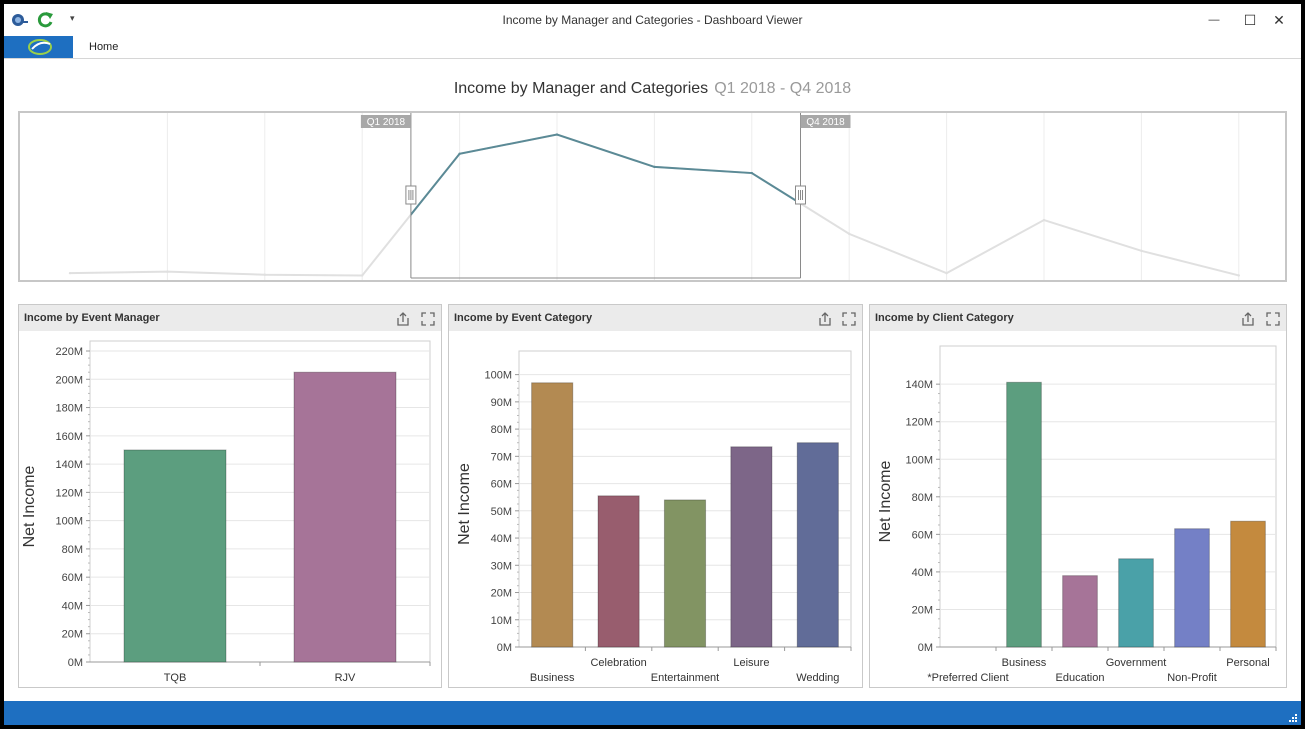 The height and width of the screenshot is (729, 1305). I want to click on y-tick-label: 10M, so click(501, 621).